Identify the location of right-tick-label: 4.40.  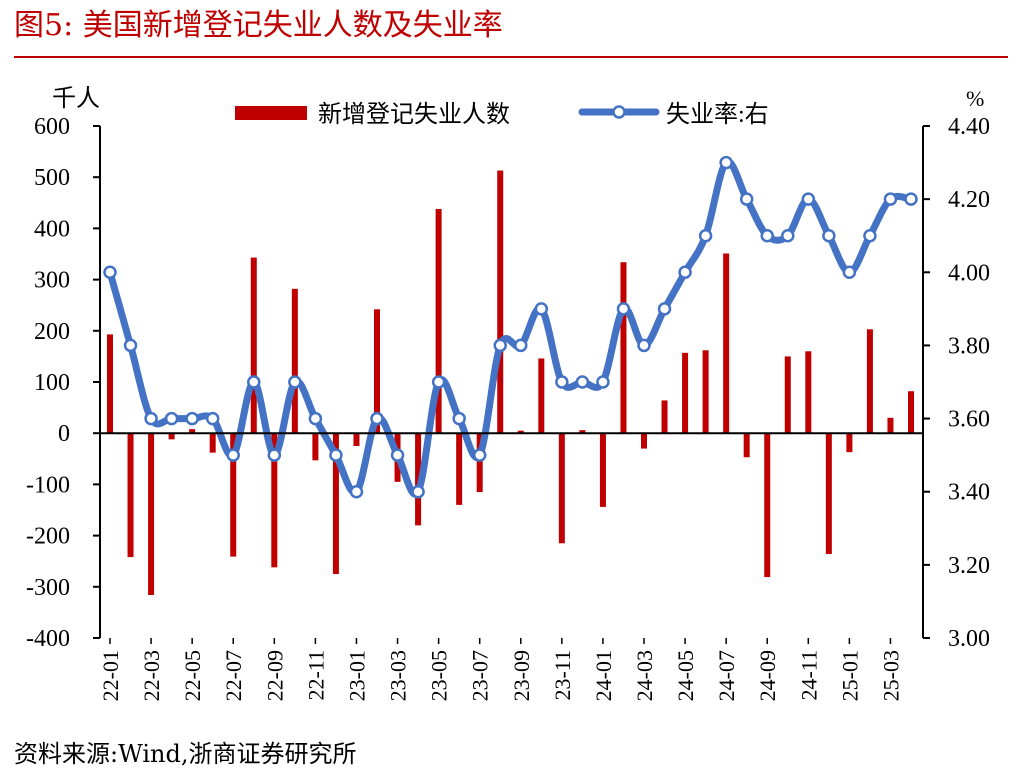
(969, 127).